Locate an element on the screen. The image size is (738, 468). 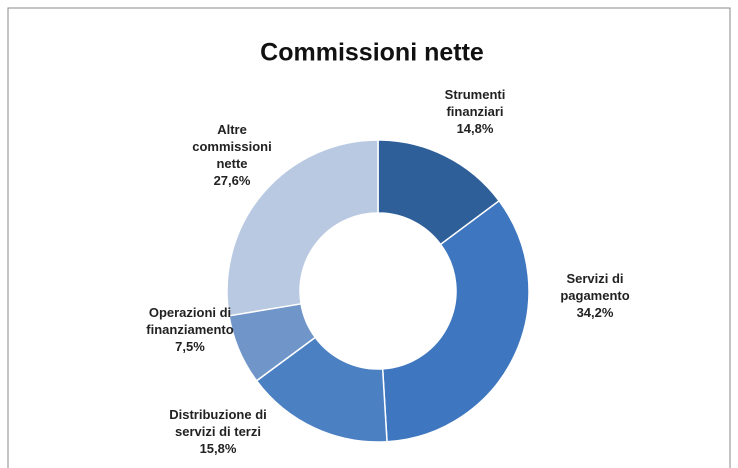
value-label: 7,5% is located at coordinates (190, 346).